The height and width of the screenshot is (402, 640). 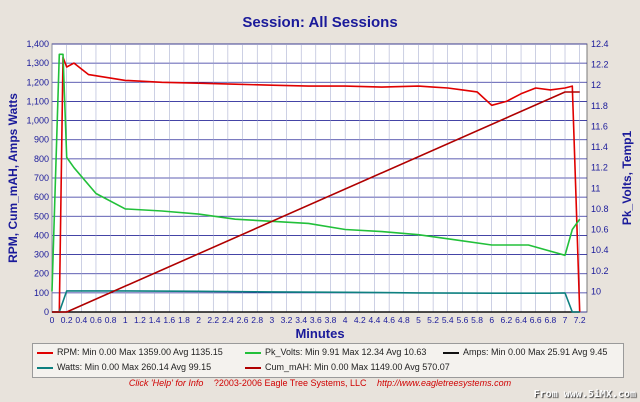 I want to click on y-left-tick-label: 1,100, so click(x=37, y=101).